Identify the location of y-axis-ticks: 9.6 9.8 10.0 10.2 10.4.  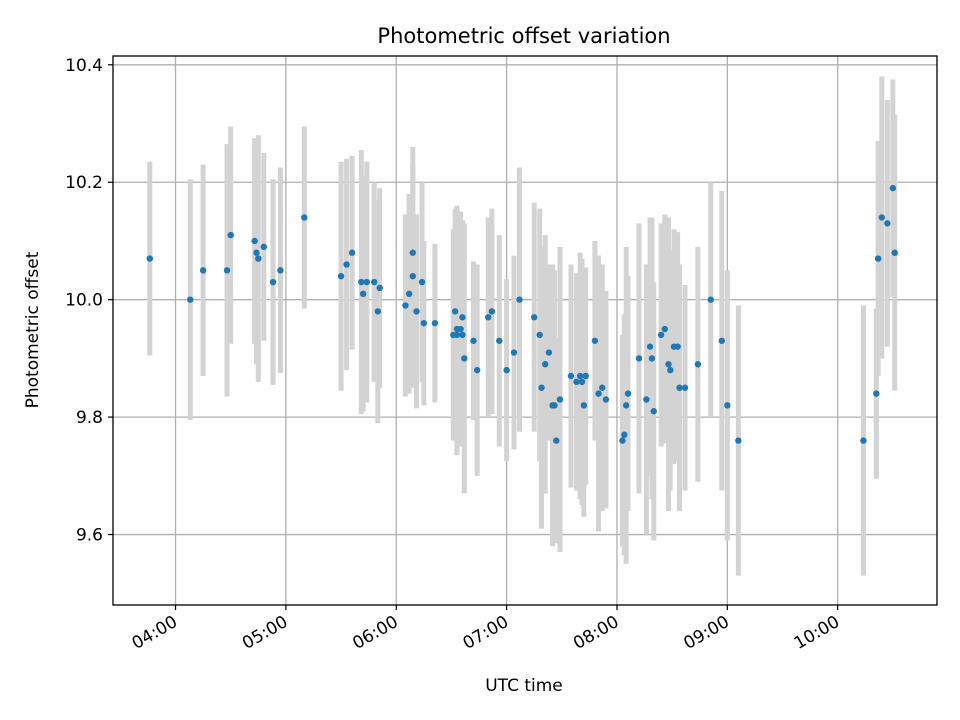
(89, 301).